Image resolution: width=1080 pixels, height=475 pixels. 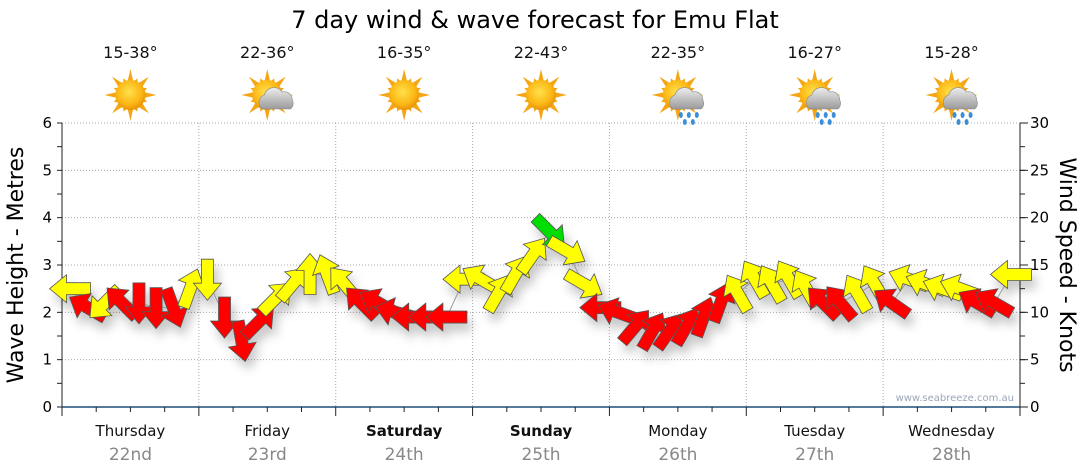 I want to click on left-axis-label: Wave Height - Metres, so click(x=16, y=265).